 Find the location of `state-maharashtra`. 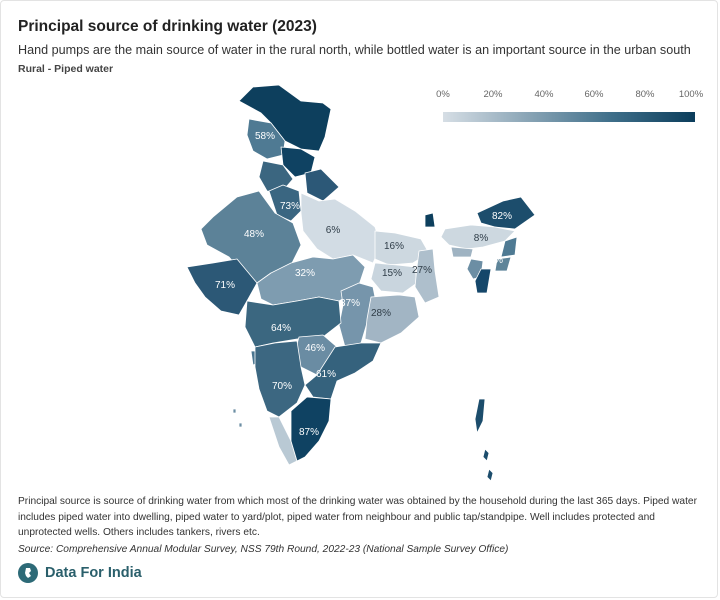

state-maharashtra is located at coordinates (293, 322).